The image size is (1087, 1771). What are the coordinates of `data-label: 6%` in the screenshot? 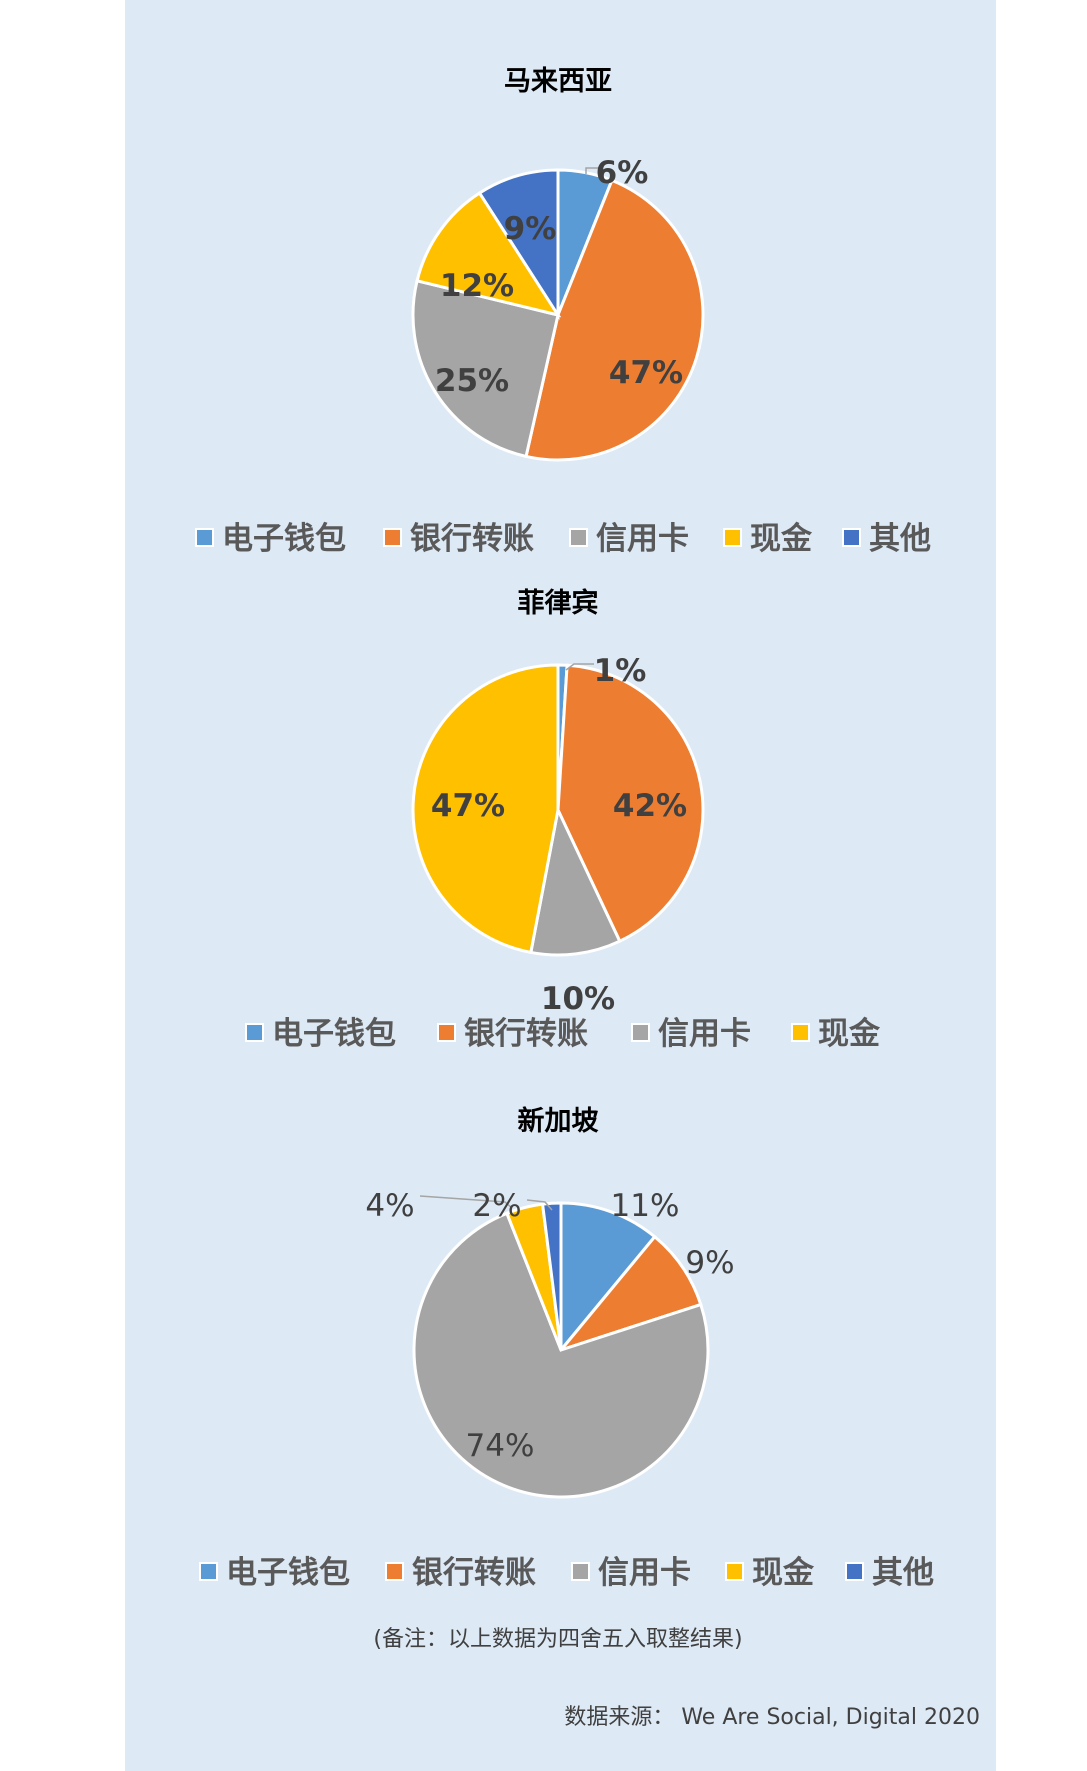 It's located at (622, 173).